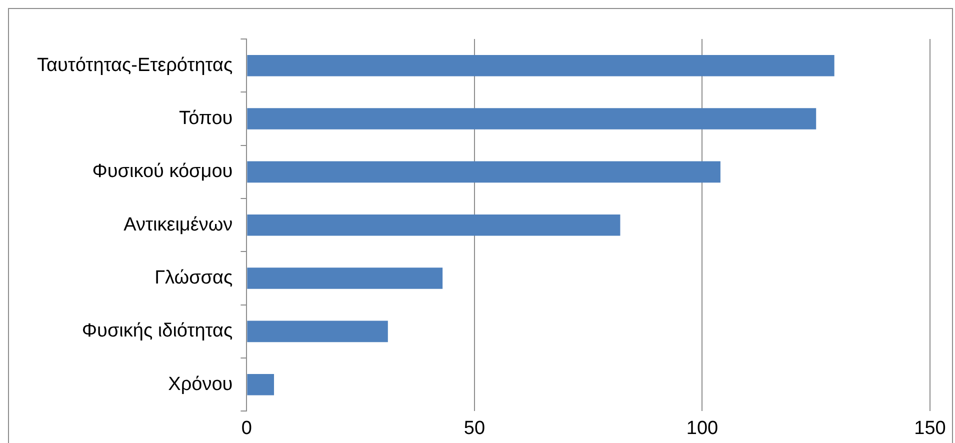 The height and width of the screenshot is (443, 955). I want to click on y-tick-label: Φυσικής ιδιότητας, so click(157, 331).